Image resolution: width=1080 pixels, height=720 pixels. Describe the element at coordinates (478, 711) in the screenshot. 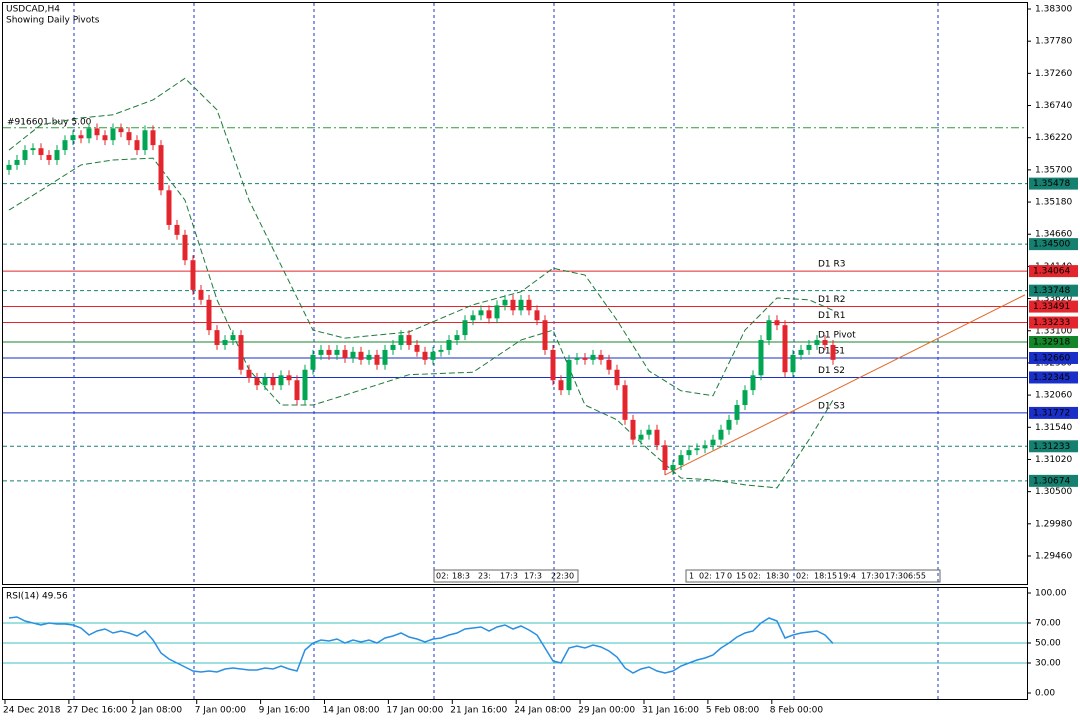

I see `x-tick-label: 21 Jan 16:00` at that location.